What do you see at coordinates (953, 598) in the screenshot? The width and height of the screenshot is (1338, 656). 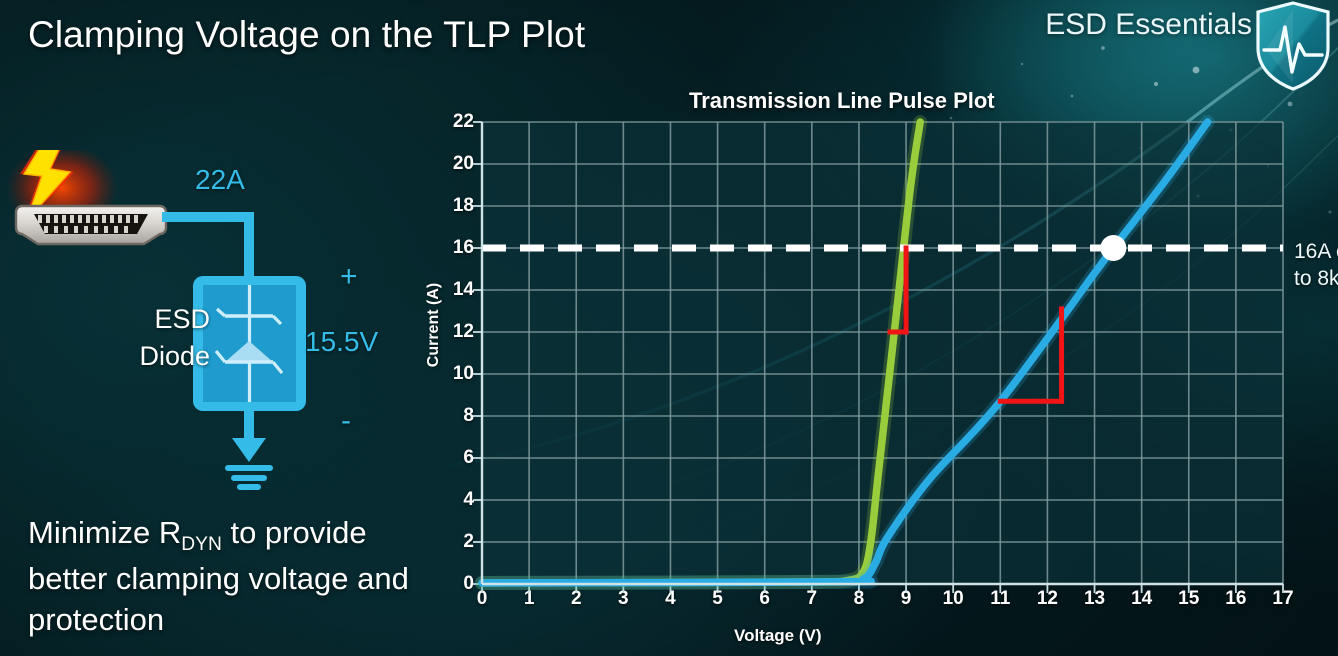 I see `x-tick-label: 10` at bounding box center [953, 598].